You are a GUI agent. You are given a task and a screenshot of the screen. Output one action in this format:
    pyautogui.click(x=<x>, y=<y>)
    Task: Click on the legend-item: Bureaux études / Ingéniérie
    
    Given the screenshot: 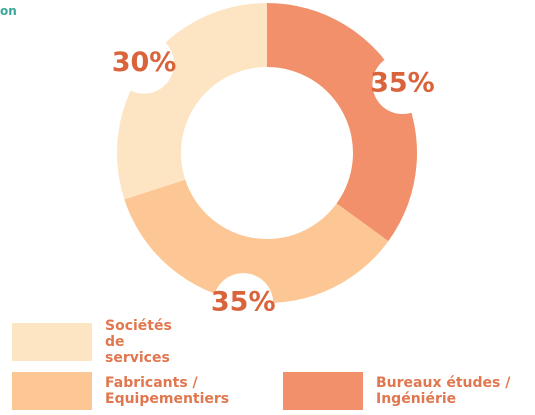 What is the action you would take?
    pyautogui.click(x=409, y=391)
    